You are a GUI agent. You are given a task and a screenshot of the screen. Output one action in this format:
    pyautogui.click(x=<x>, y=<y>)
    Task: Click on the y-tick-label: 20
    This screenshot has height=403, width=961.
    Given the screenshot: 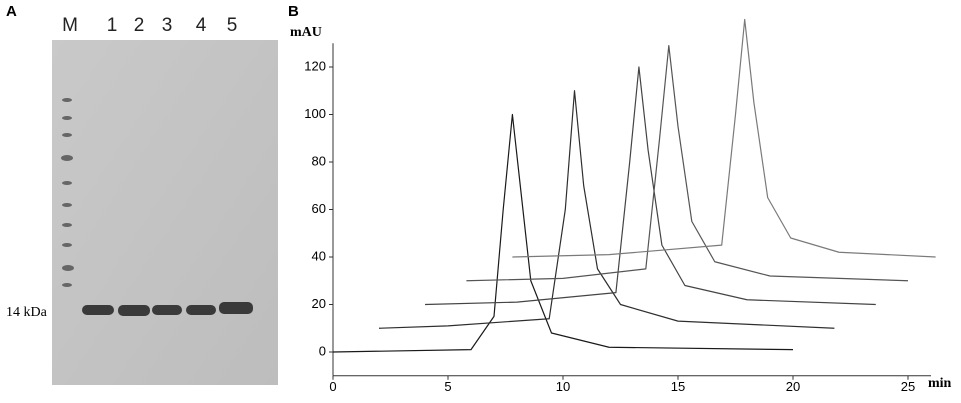 What is the action you would take?
    pyautogui.click(x=319, y=303)
    